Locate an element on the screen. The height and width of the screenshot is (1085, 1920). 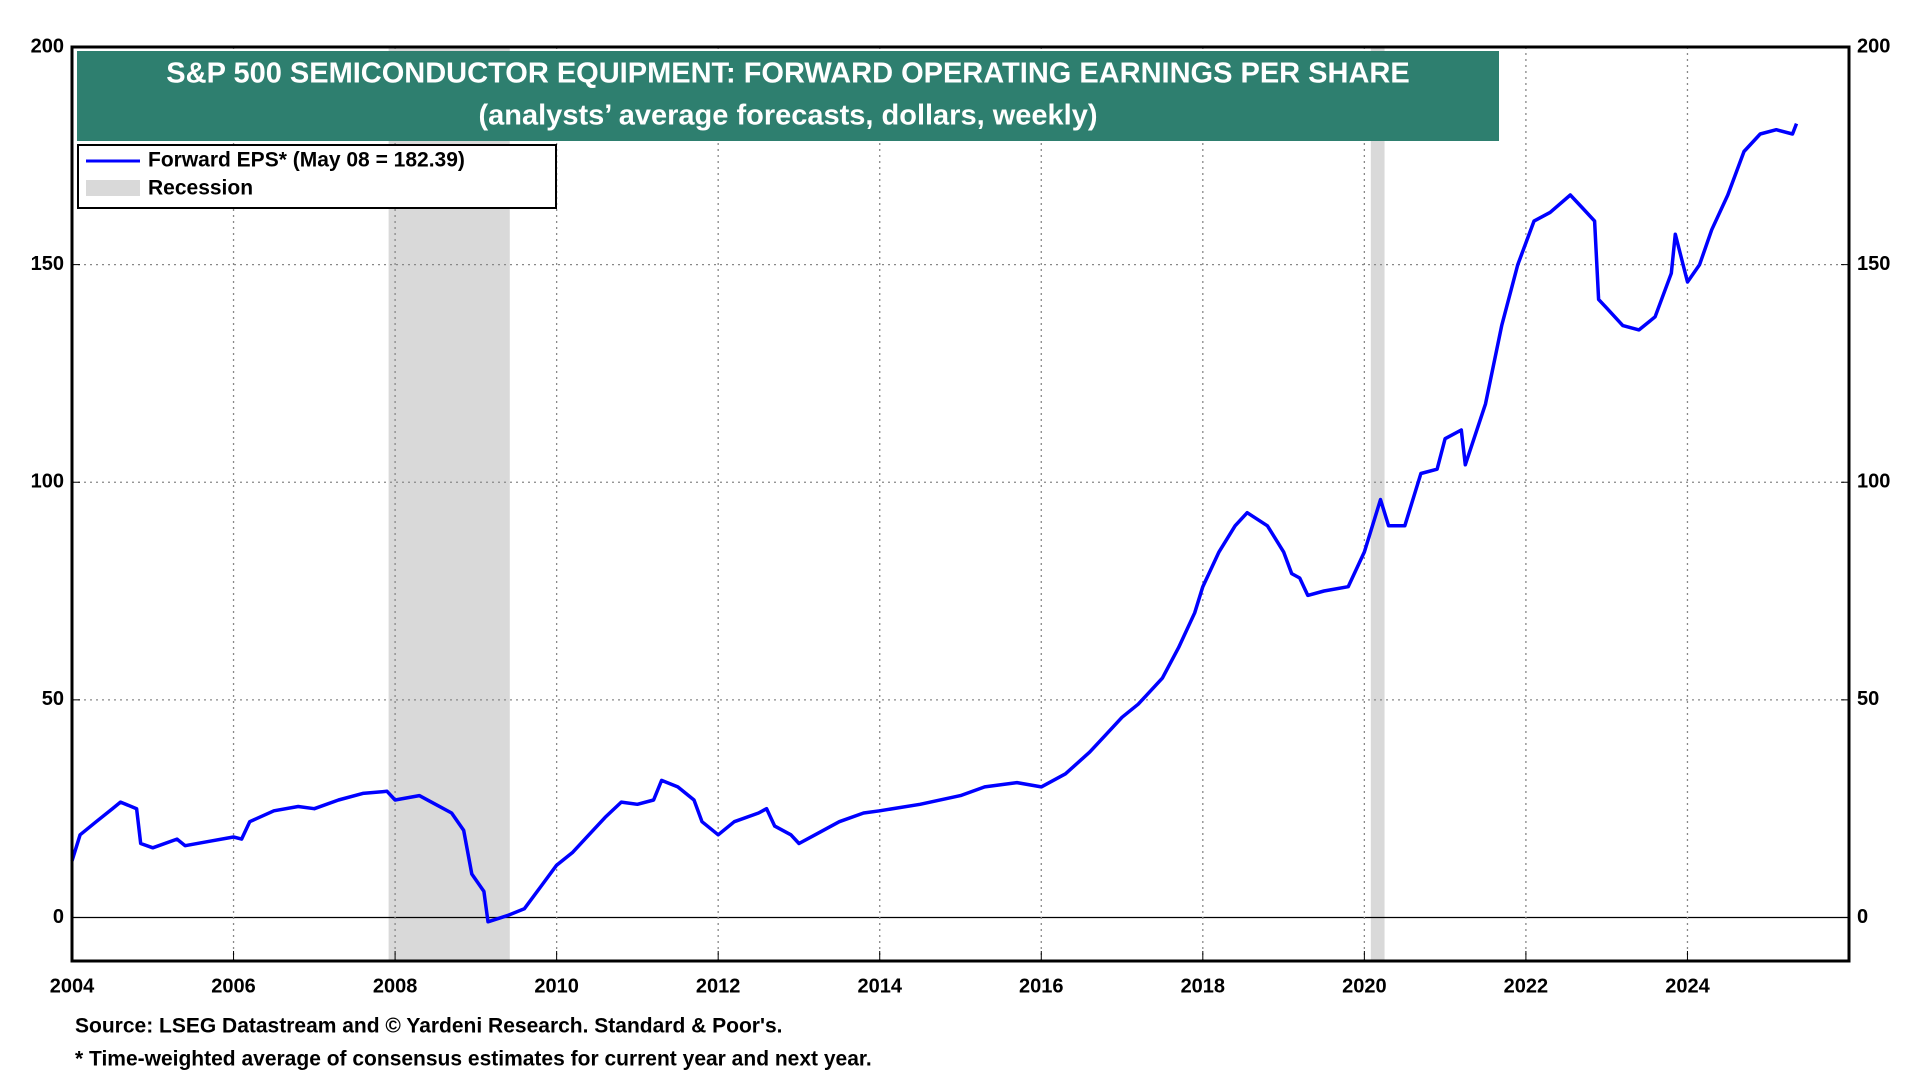
legend-swatch is located at coordinates (113, 188).